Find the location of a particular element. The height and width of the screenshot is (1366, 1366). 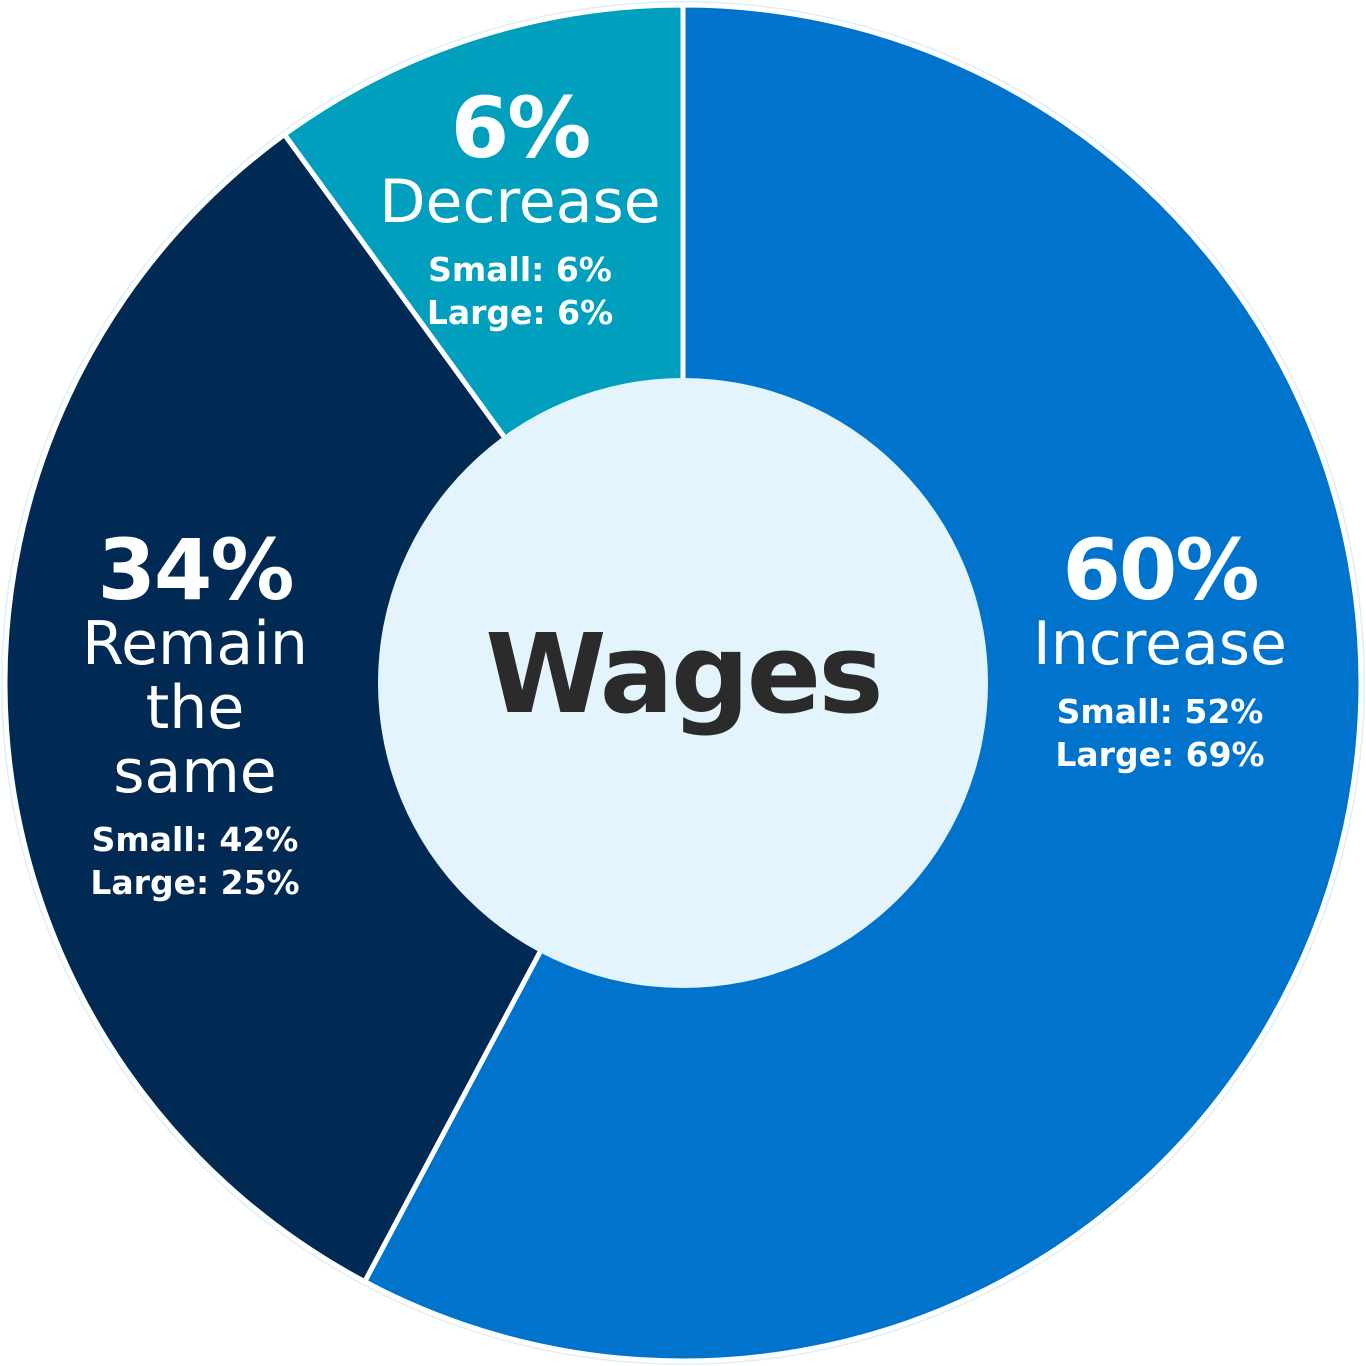

slice-label-increase: 60% Increase Small: 52% Large: 69% is located at coordinates (1160, 652).